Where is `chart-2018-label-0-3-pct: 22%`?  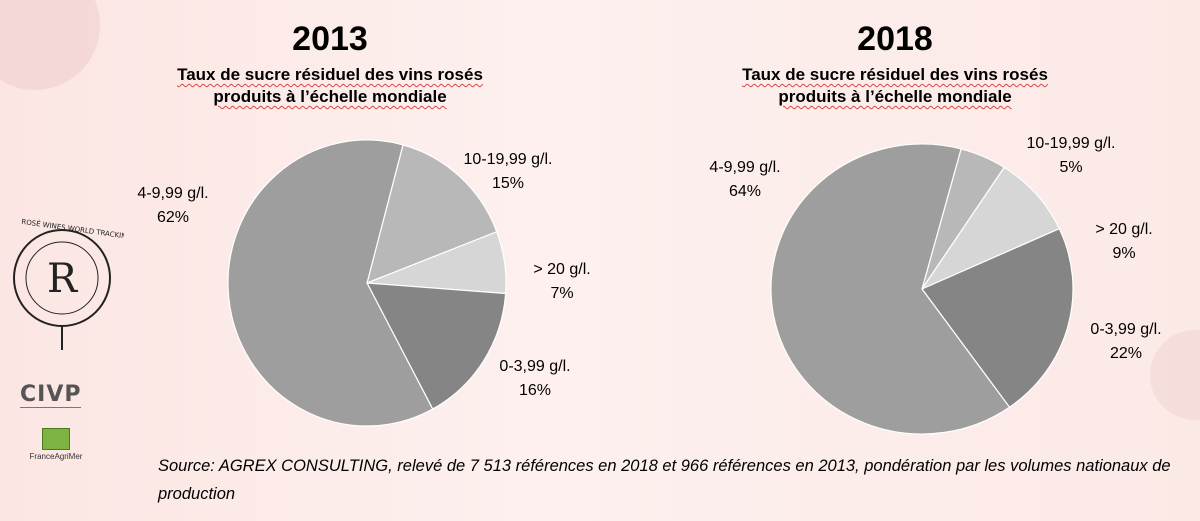 chart-2018-label-0-3-pct: 22% is located at coordinates (1126, 353).